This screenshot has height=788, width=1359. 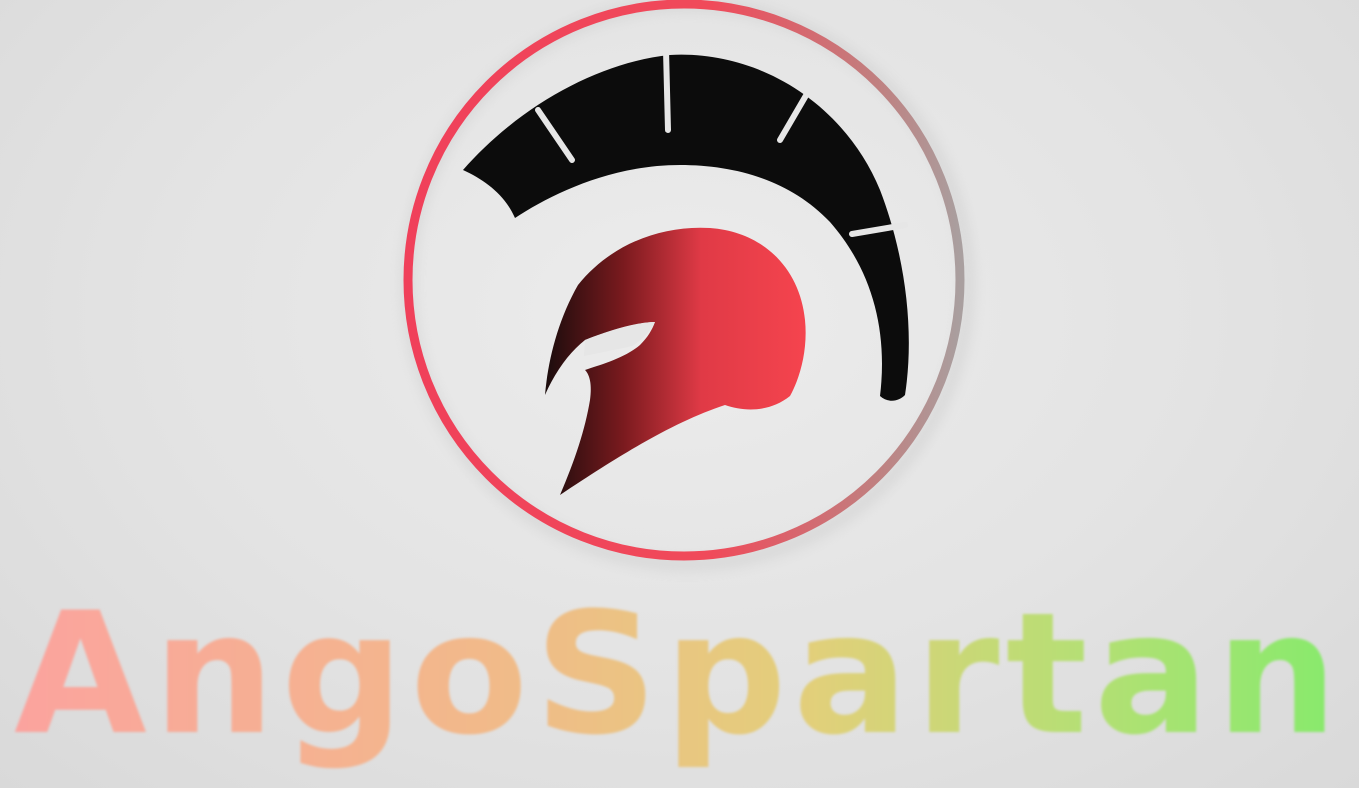 I want to click on crest-cuts, so click(x=721, y=142).